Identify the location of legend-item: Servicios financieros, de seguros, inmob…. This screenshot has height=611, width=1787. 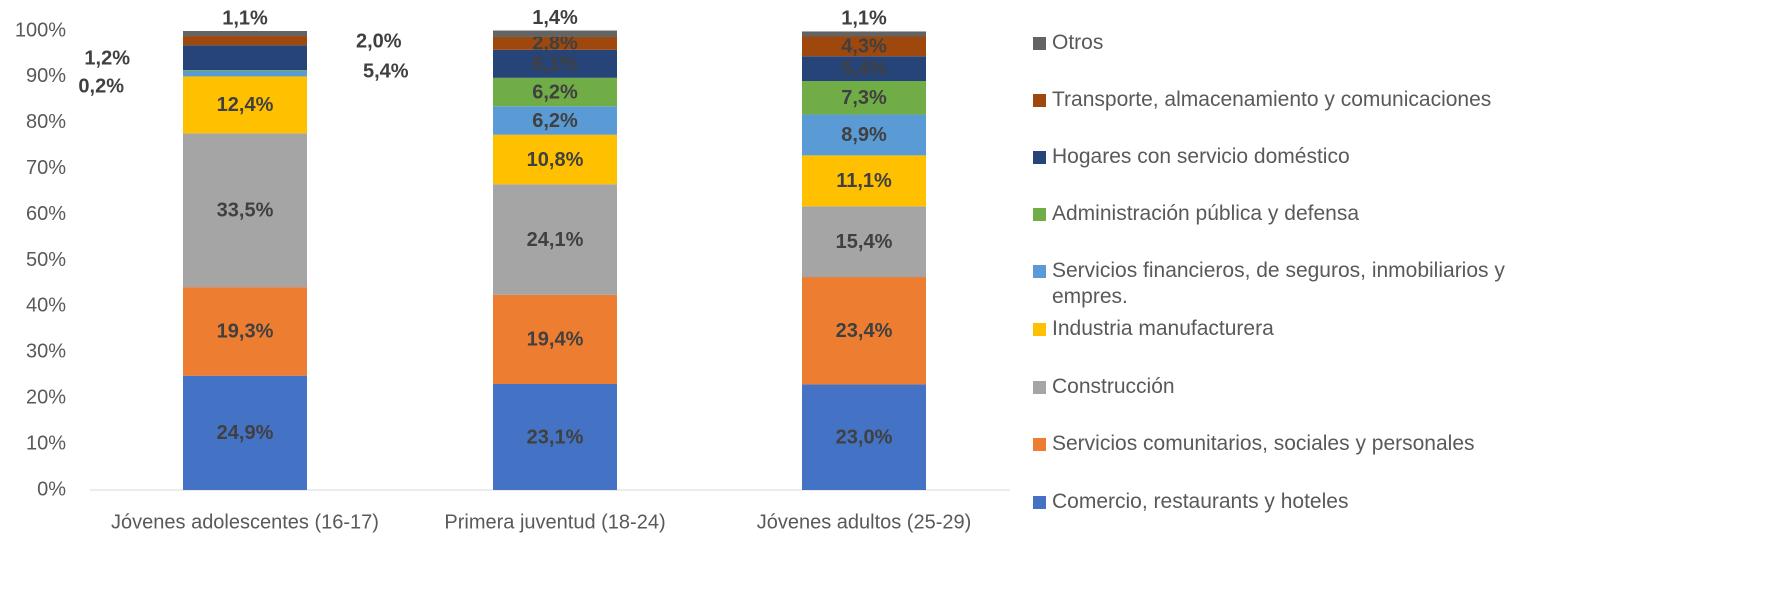
(1300, 284).